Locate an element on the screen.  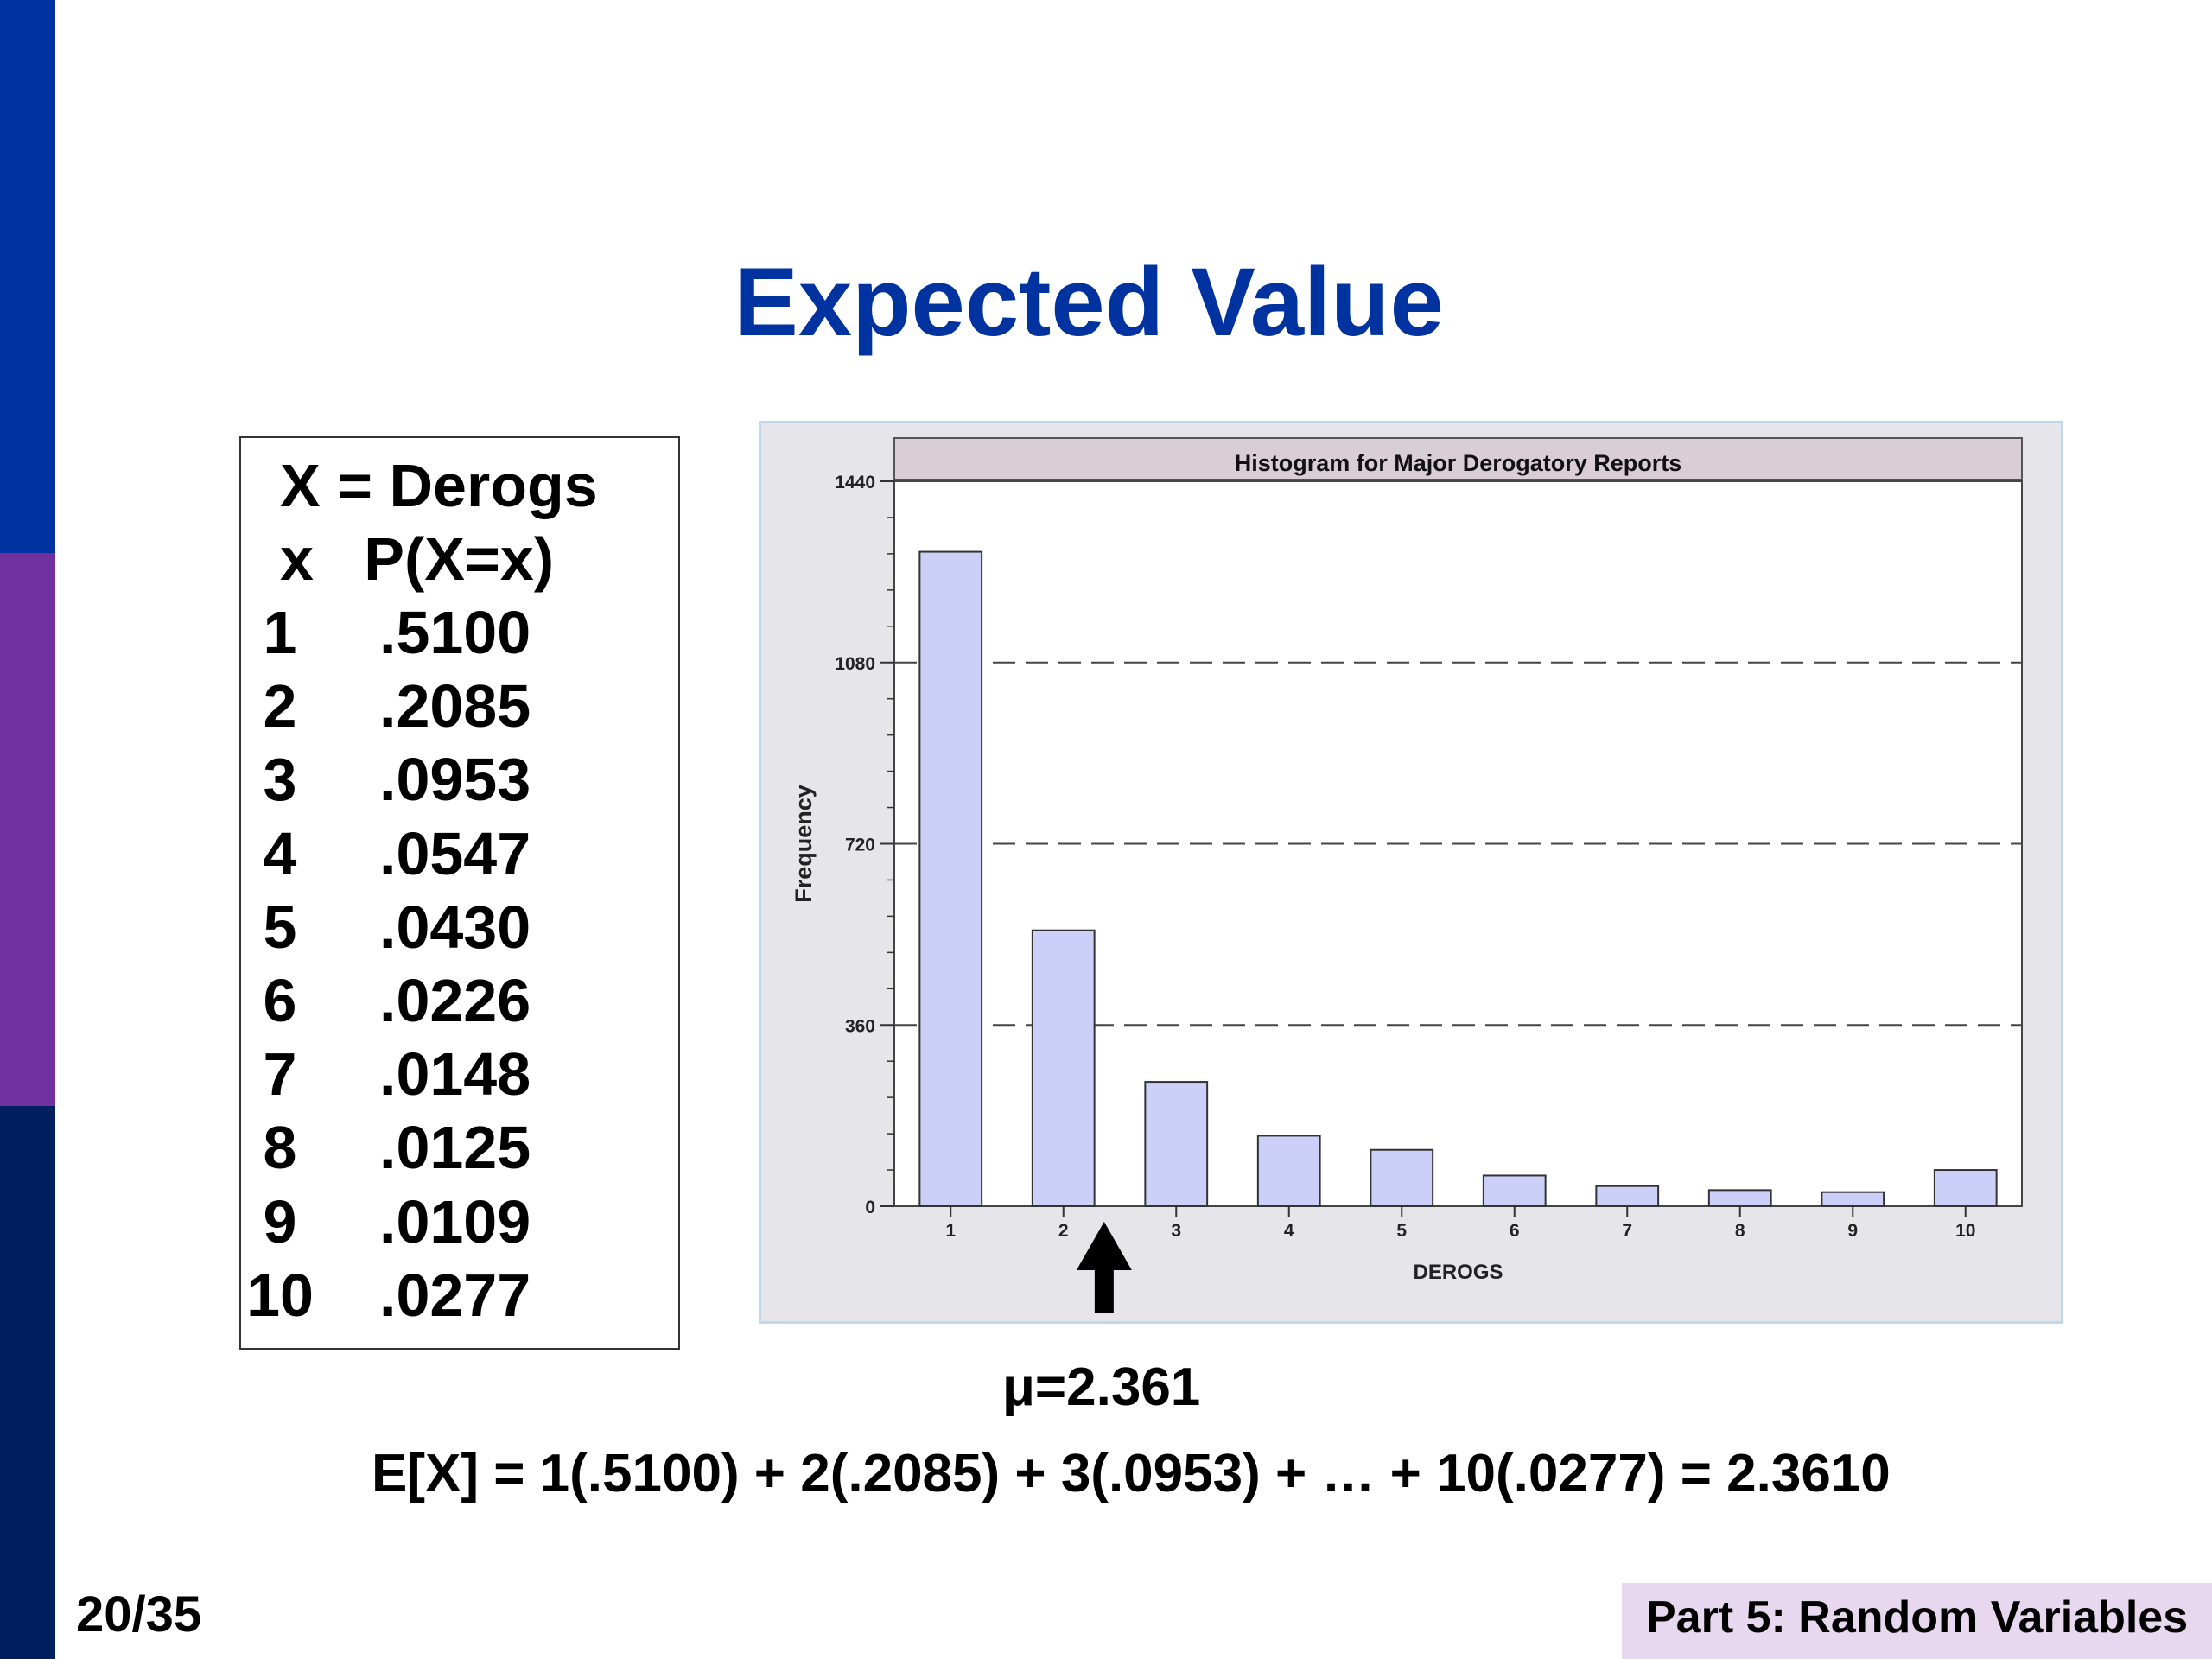
y-tick-label: 720 is located at coordinates (860, 845).